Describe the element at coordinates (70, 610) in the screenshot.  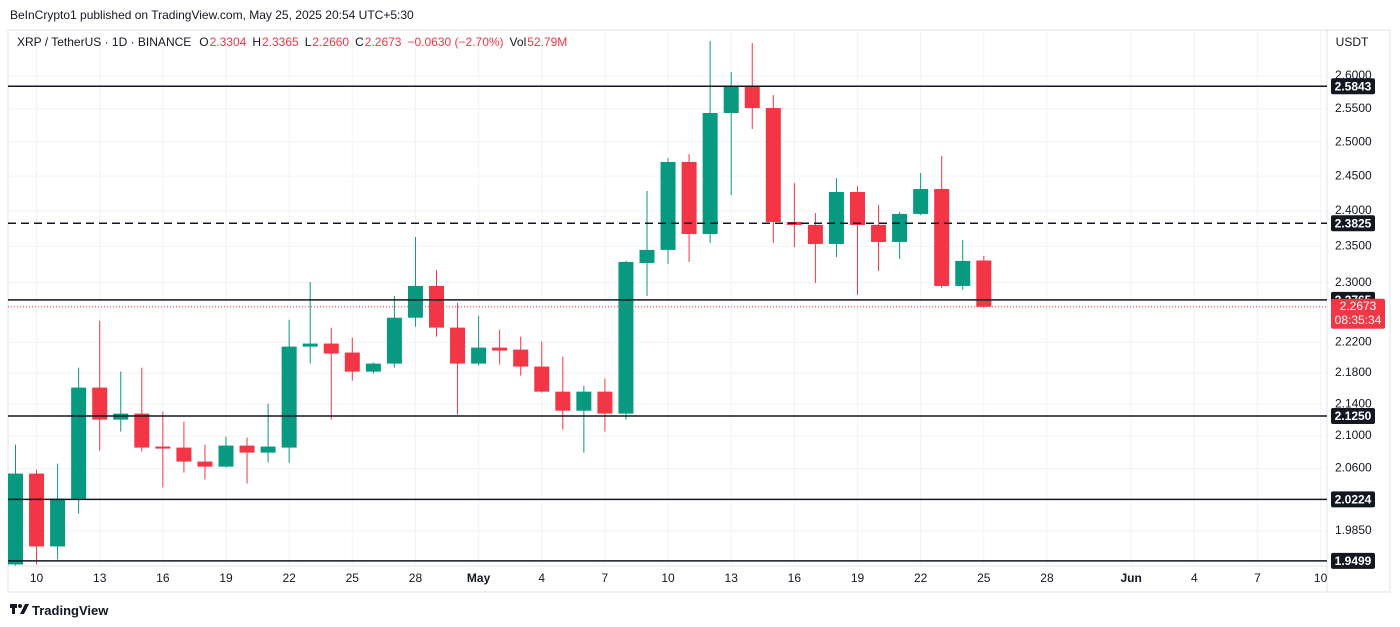
I see `footer: TradingView` at that location.